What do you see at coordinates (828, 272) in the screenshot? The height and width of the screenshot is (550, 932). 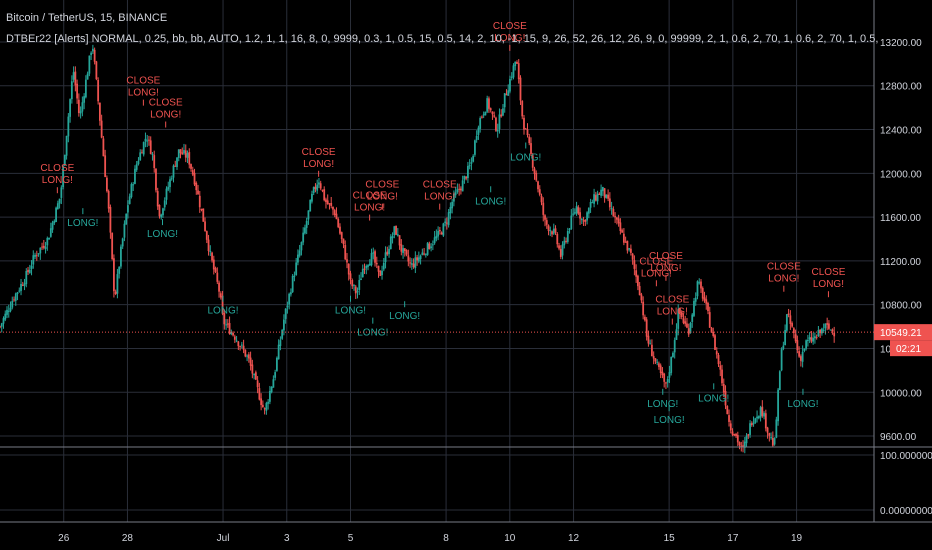 I see `close-long-label: CLOSE` at bounding box center [828, 272].